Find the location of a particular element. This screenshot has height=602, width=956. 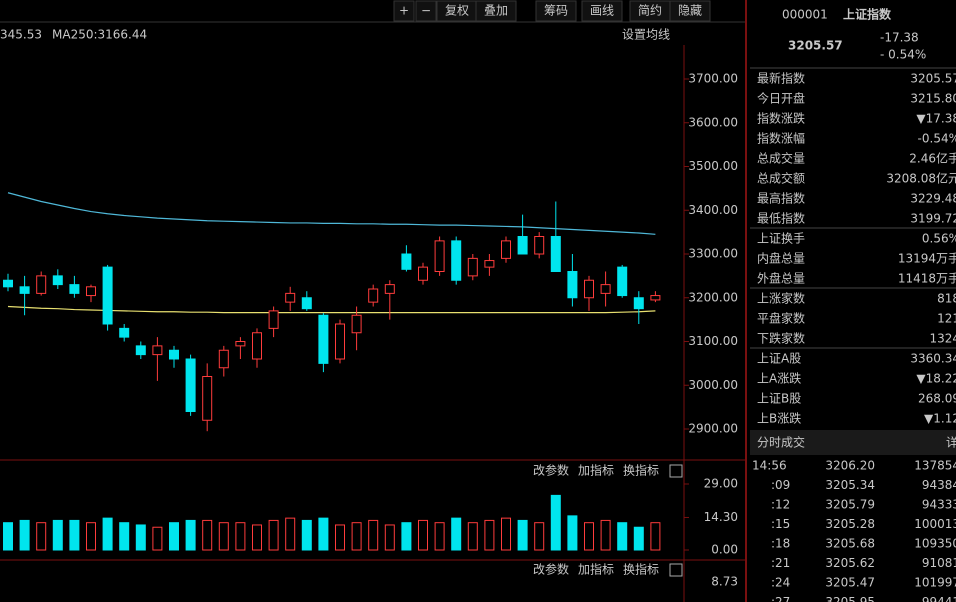

row-value: -0.54% is located at coordinates (937, 139).